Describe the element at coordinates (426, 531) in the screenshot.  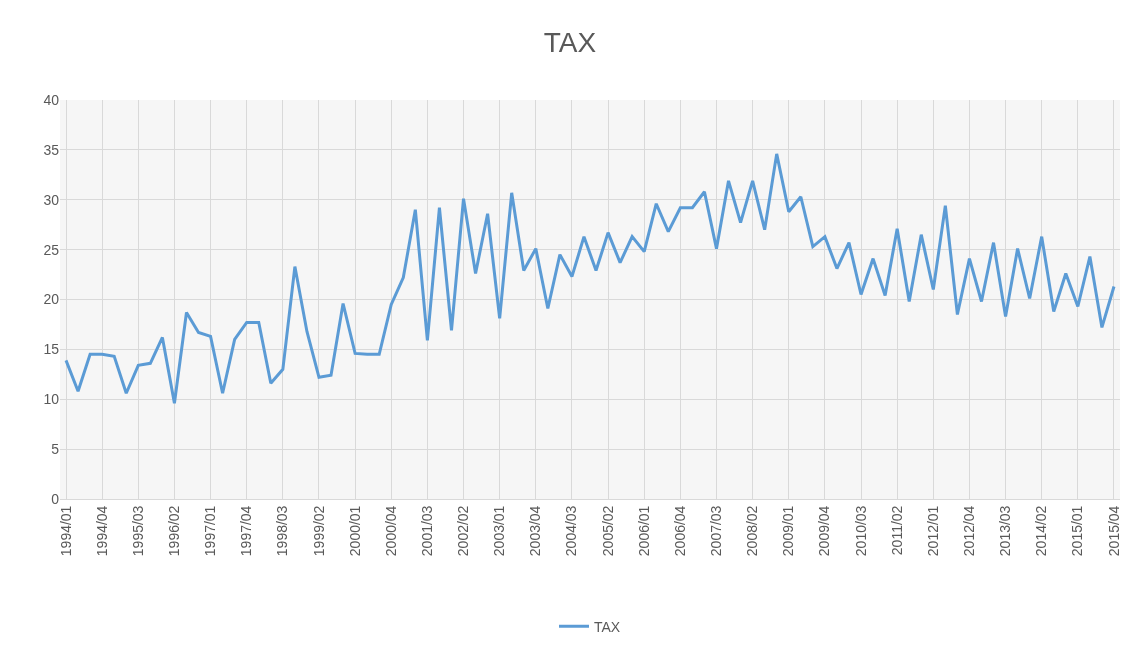
I see `x-tick-label: 2001/03` at that location.